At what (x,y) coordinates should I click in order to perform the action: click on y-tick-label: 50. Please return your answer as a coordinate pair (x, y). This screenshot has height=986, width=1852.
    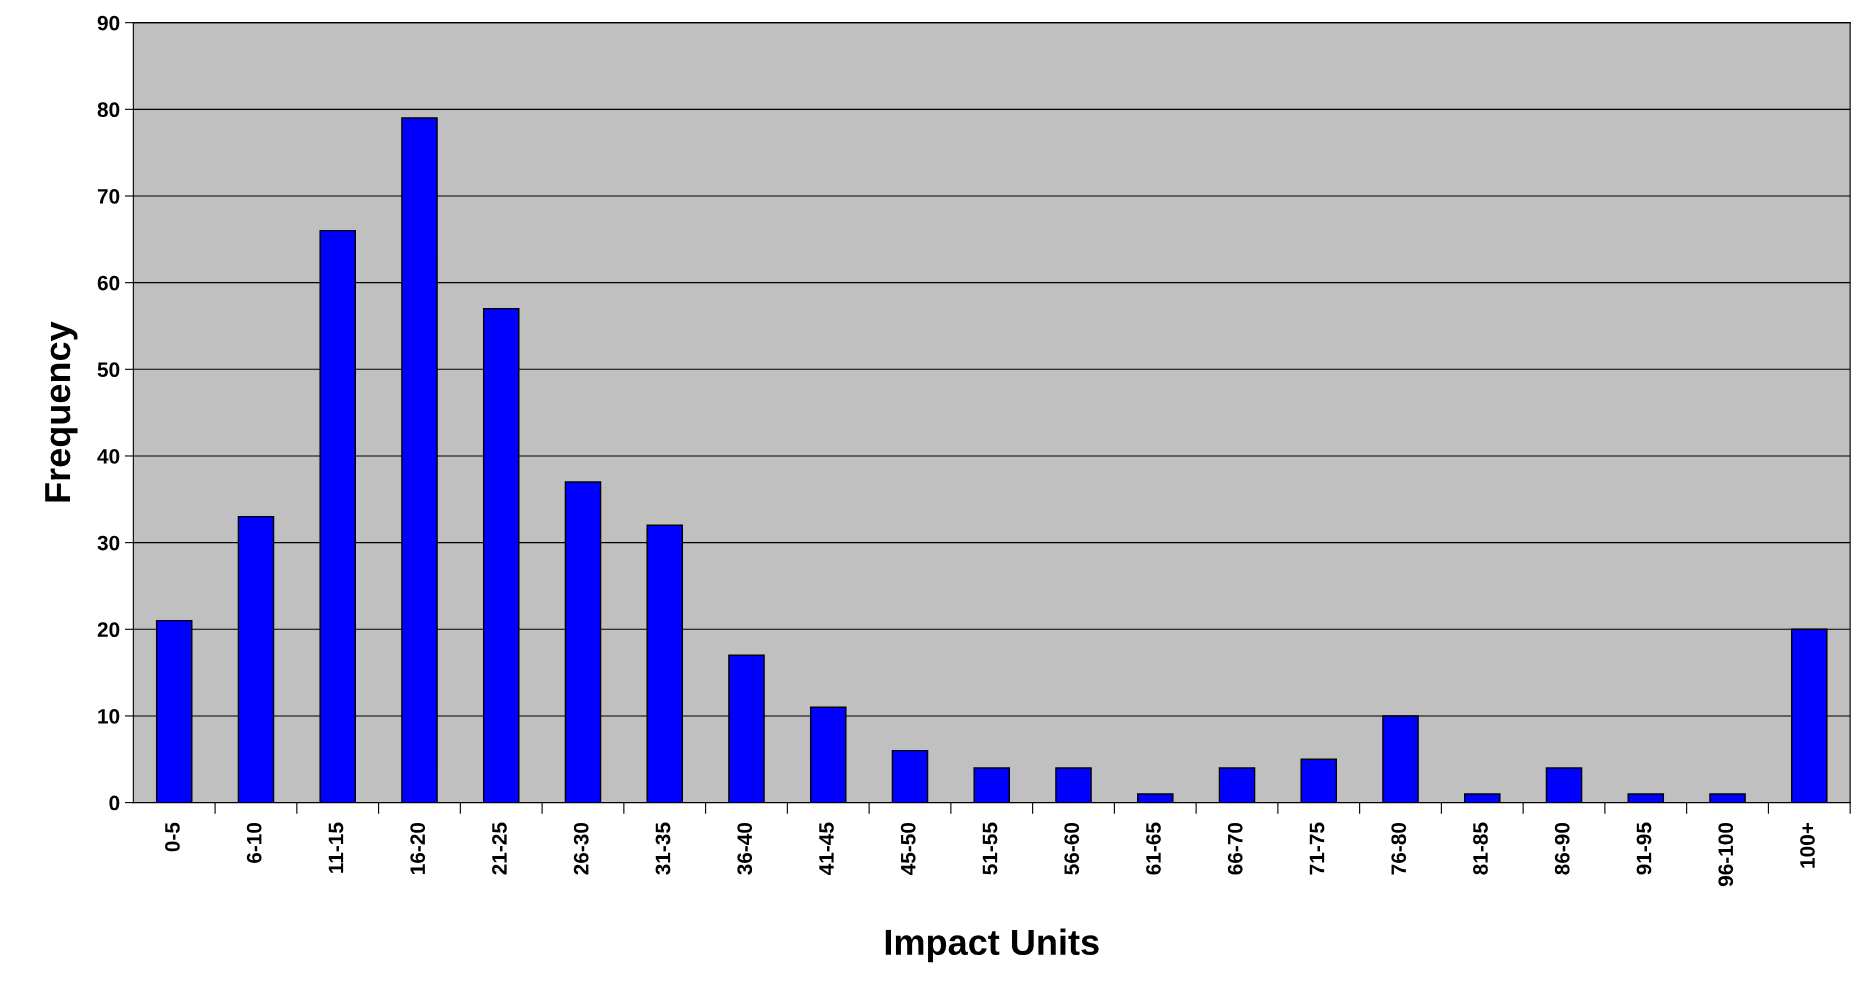
    Looking at the image, I should click on (108, 370).